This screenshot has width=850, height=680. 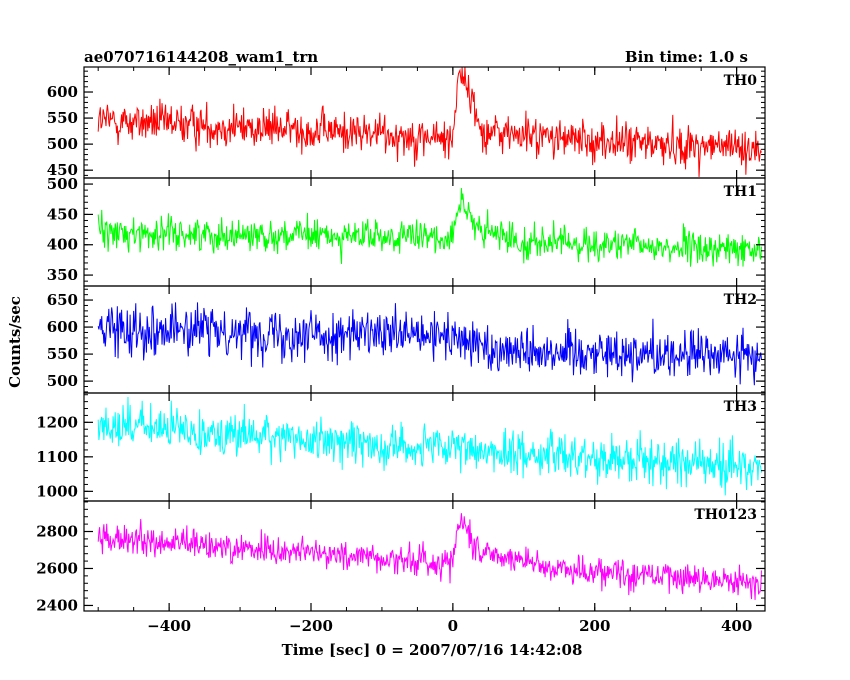 What do you see at coordinates (429, 344) in the screenshot?
I see `series-line-th2` at bounding box center [429, 344].